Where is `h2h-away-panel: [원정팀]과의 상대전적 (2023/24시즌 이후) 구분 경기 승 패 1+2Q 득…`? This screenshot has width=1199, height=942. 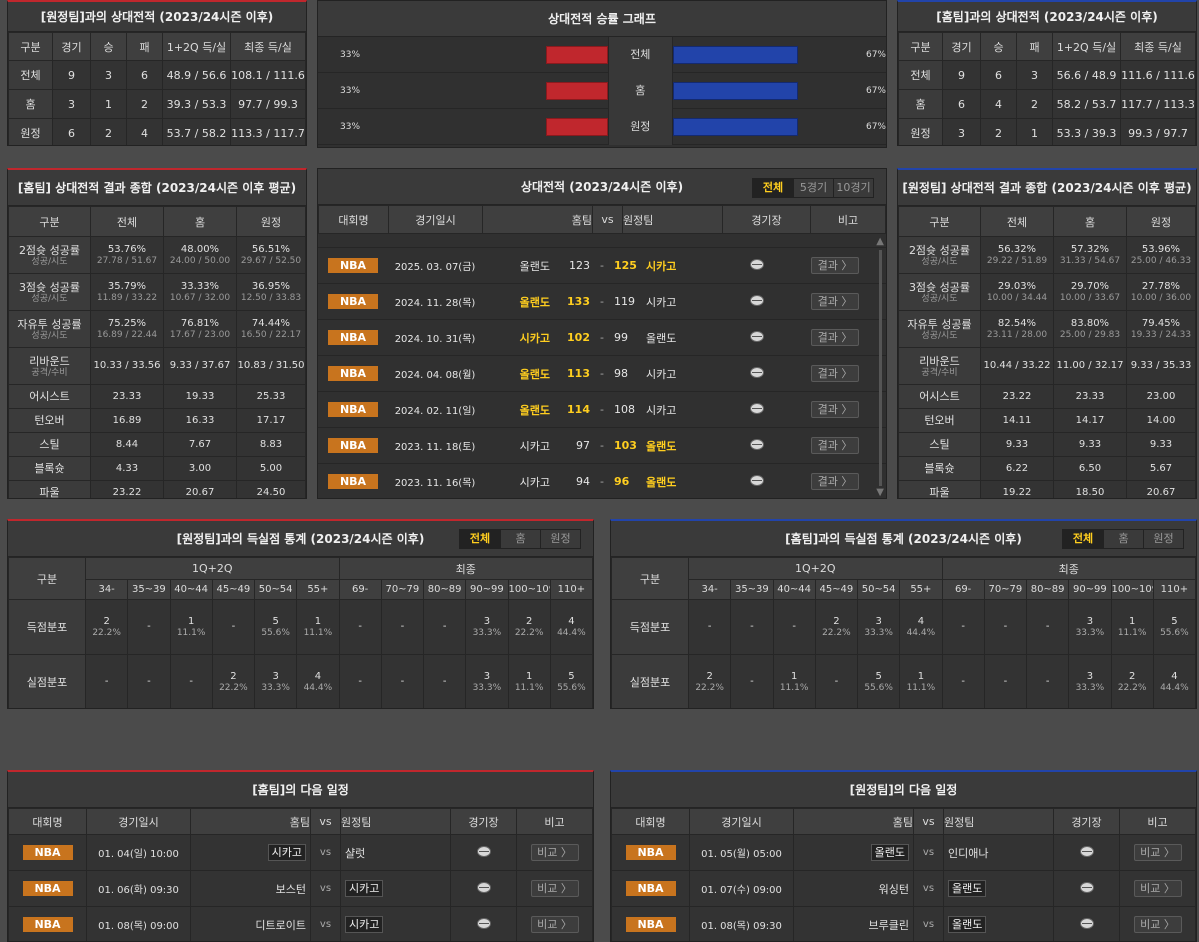
h2h-away-panel: [원정팀]과의 상대전적 (2023/24시즌 이후) 구분 경기 승 패 1+2Q 득… is located at coordinates (157, 73).